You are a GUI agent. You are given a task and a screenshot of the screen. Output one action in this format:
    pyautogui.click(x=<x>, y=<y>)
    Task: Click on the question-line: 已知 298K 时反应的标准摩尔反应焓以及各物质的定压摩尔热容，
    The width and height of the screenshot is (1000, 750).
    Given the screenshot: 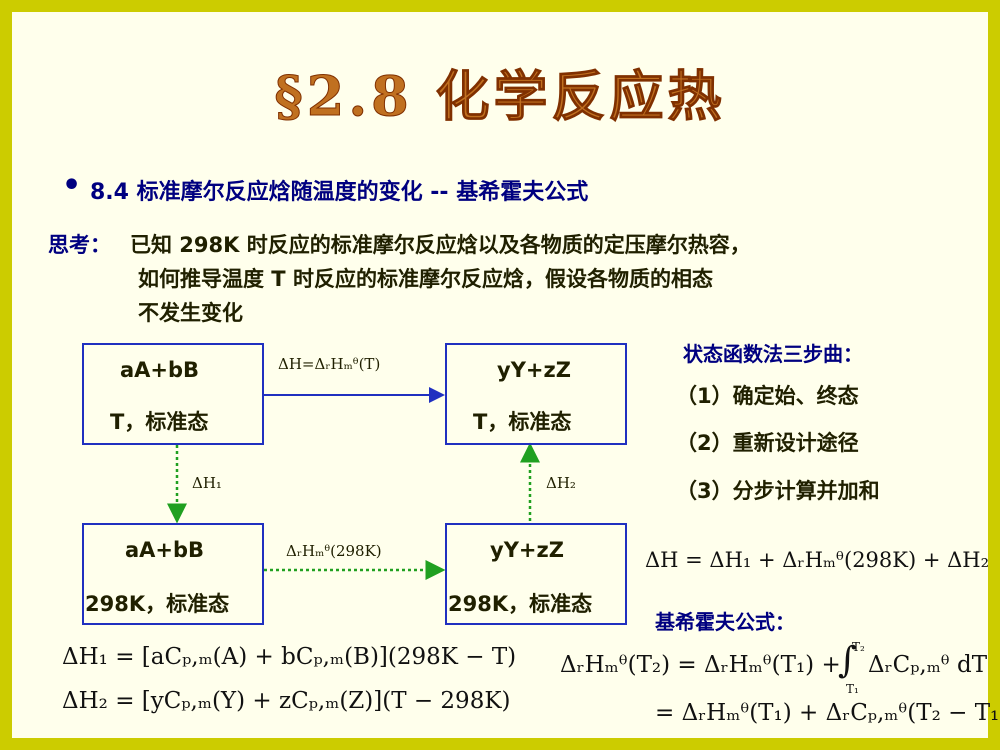 What is the action you would take?
    pyautogui.click(x=440, y=245)
    